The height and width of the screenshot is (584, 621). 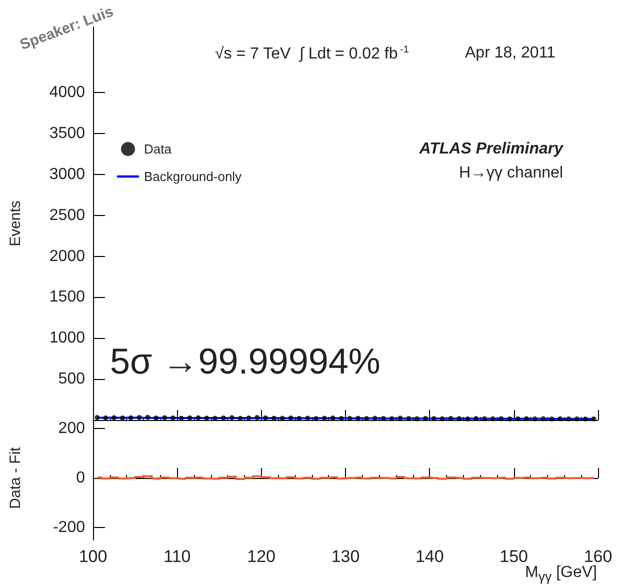 I want to click on y-axis-title: Events, so click(x=15, y=223).